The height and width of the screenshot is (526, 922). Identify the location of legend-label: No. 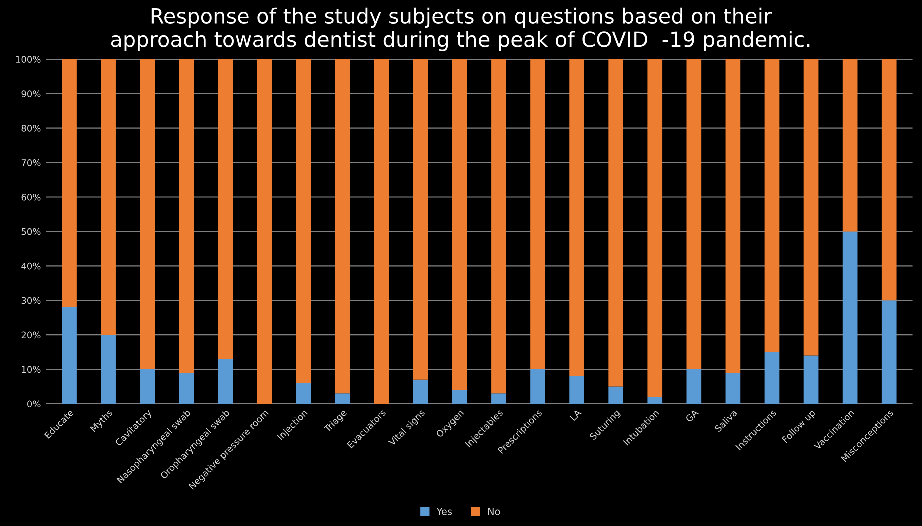
(494, 512).